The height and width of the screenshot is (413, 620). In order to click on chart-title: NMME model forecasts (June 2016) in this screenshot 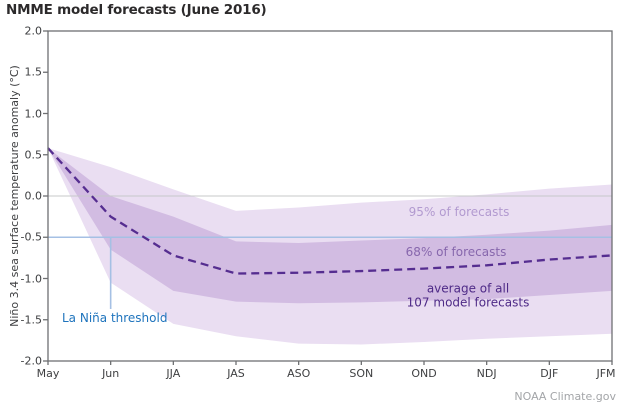, I will do `click(136, 10)`.